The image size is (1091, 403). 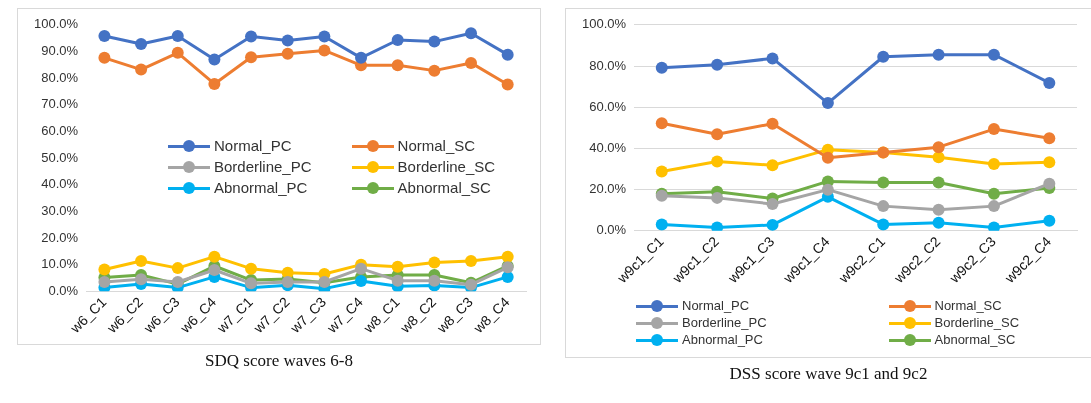 I want to click on y-tick-label: 70.0%, so click(x=60, y=104).